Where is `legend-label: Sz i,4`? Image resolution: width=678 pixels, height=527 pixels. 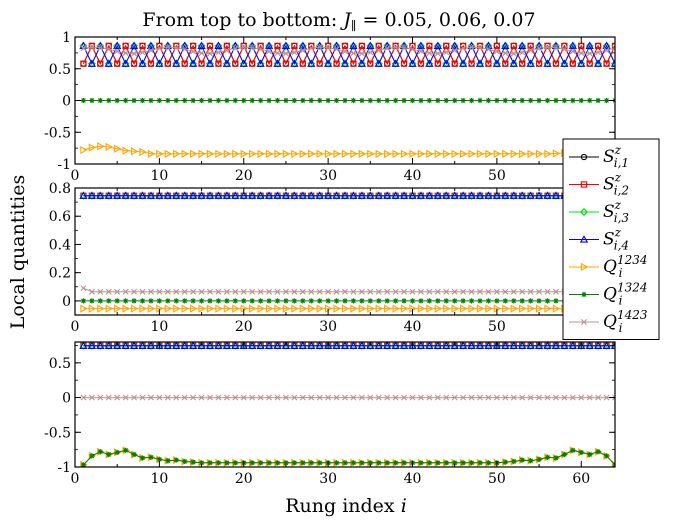
legend-label: Sz i,4 is located at coordinates (616, 239).